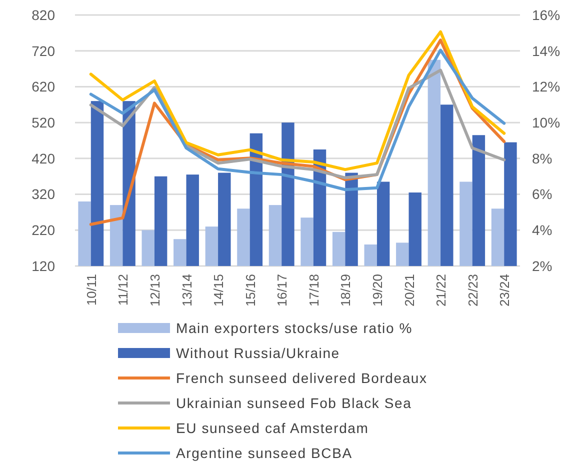 The width and height of the screenshot is (574, 469). What do you see at coordinates (258, 352) in the screenshot?
I see `legend-label: Without Russia/Ukraine` at bounding box center [258, 352].